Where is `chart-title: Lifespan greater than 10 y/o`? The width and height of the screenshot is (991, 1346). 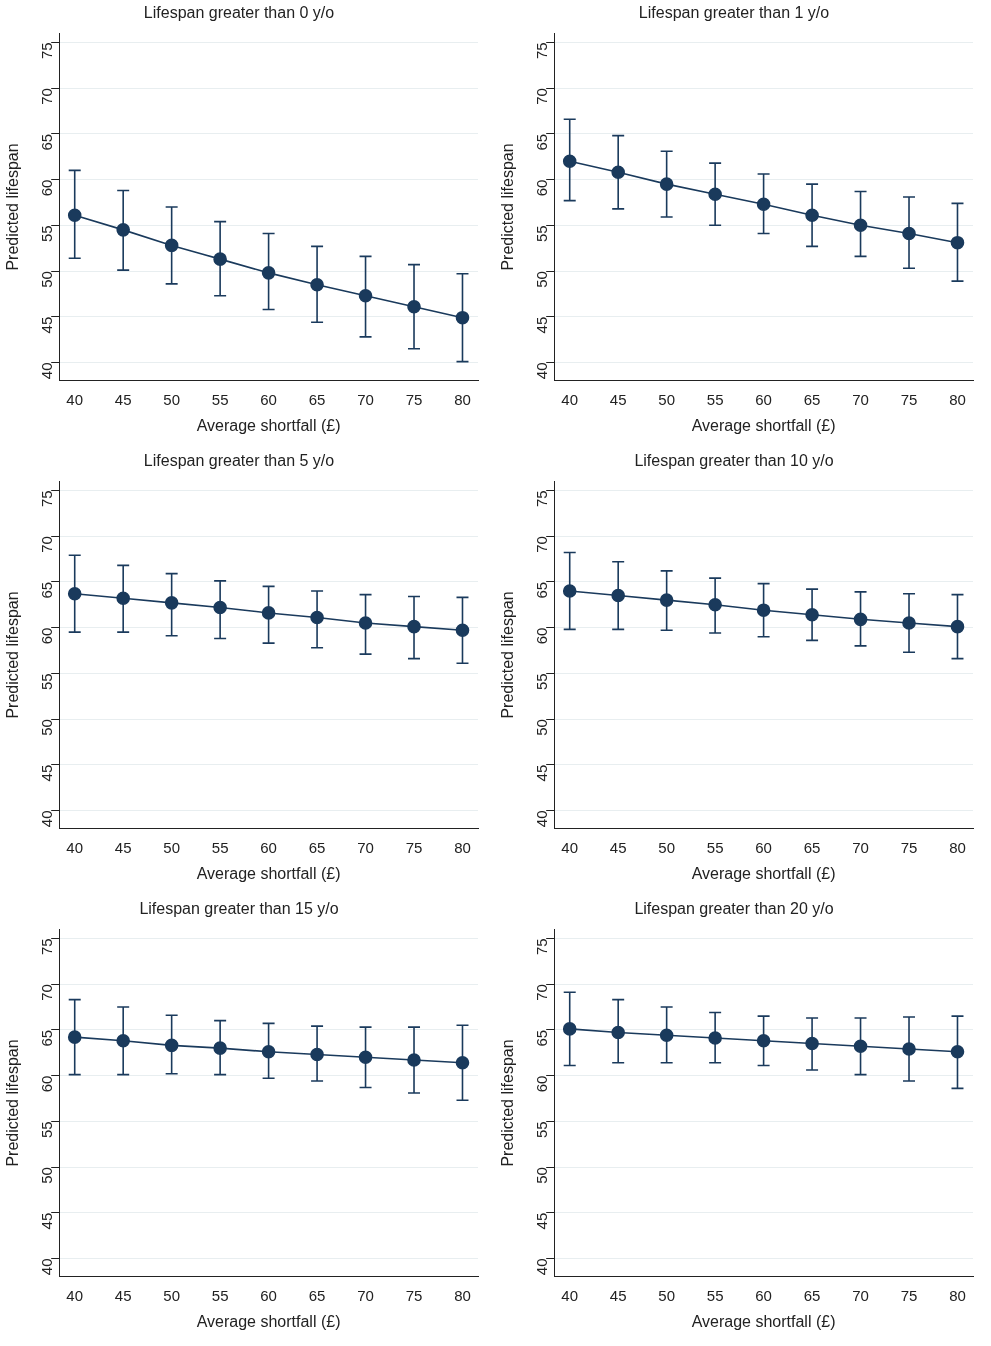 chart-title: Lifespan greater than 10 y/o is located at coordinates (734, 461).